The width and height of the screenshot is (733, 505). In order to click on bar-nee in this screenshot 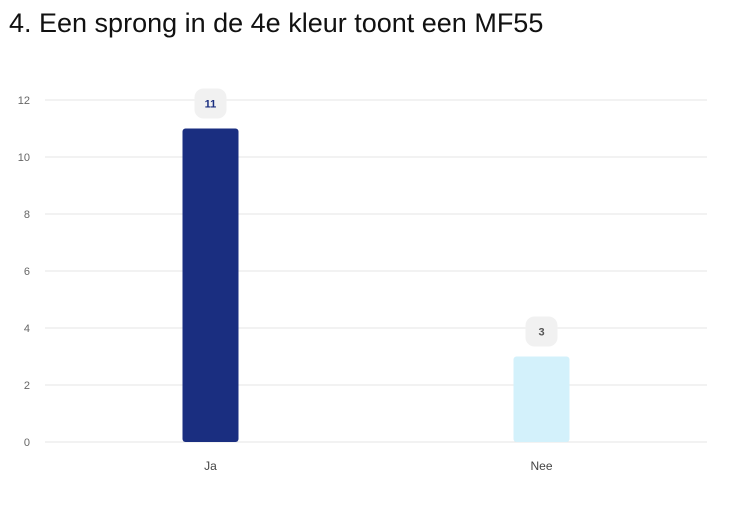, I will do `click(541, 399)`.